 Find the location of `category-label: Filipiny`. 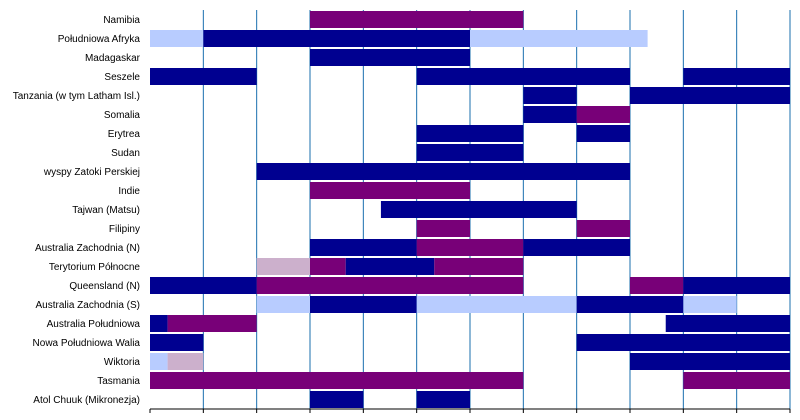

category-label: Filipiny is located at coordinates (124, 229).